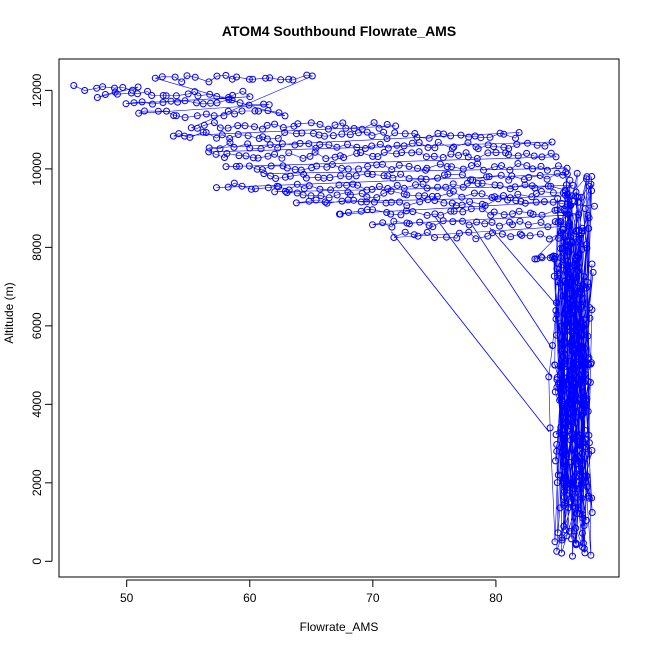  Describe the element at coordinates (496, 598) in the screenshot. I see `x-tick-label: 80` at that location.